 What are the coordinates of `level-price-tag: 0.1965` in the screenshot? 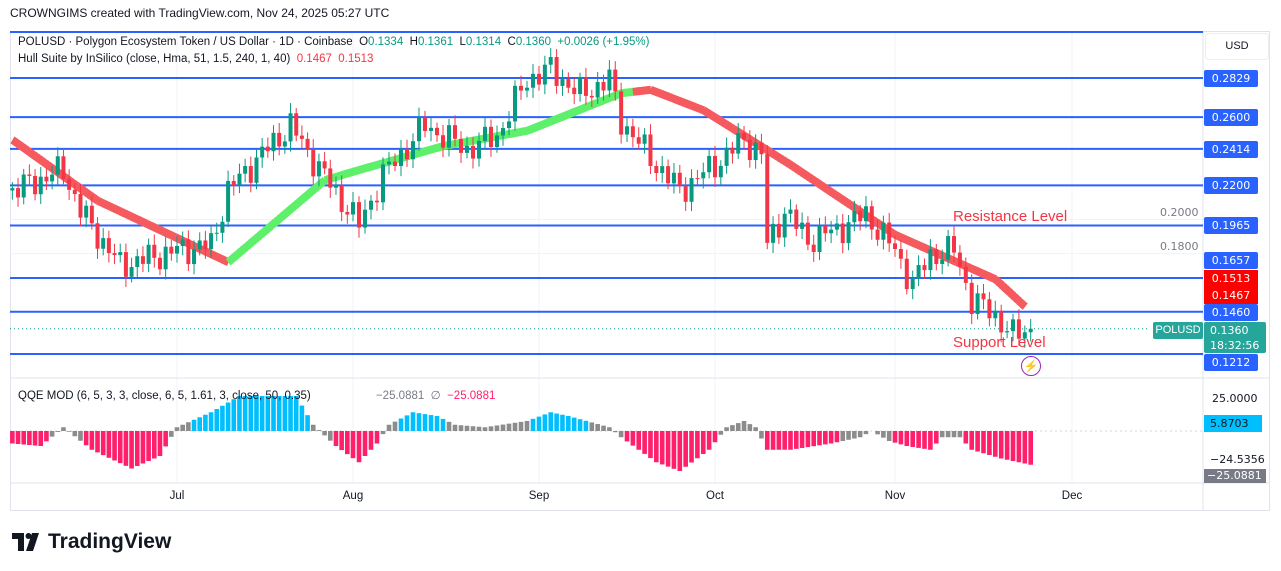 It's located at (1231, 226).